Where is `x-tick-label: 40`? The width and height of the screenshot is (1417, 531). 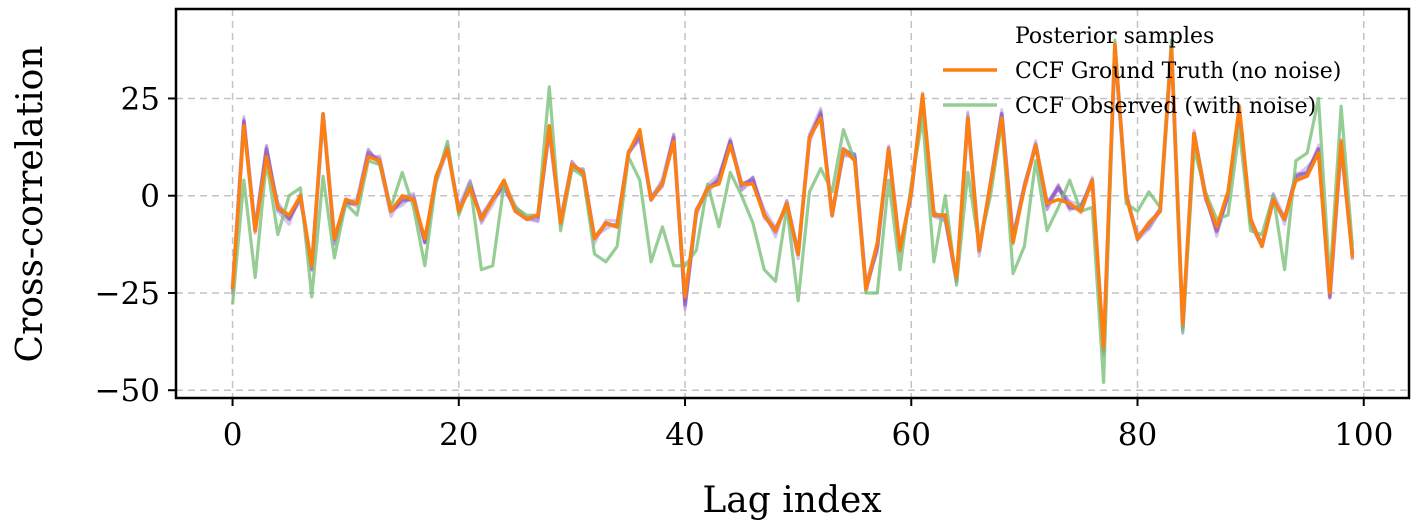 x-tick-label: 40 is located at coordinates (684, 435).